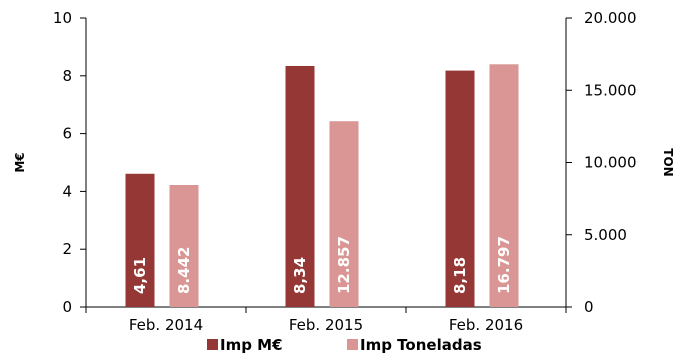 This screenshot has height=362, width=684. I want to click on data-label-imp-toneladas-1: 12.857, so click(344, 265).